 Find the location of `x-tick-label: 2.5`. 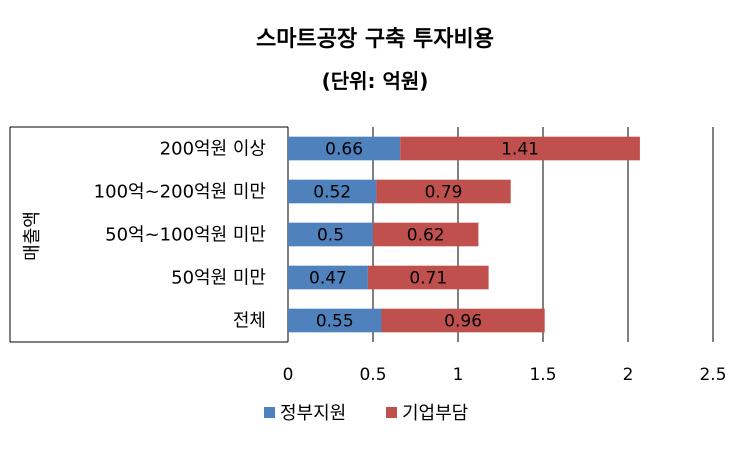

x-tick-label: 2.5 is located at coordinates (712, 375).